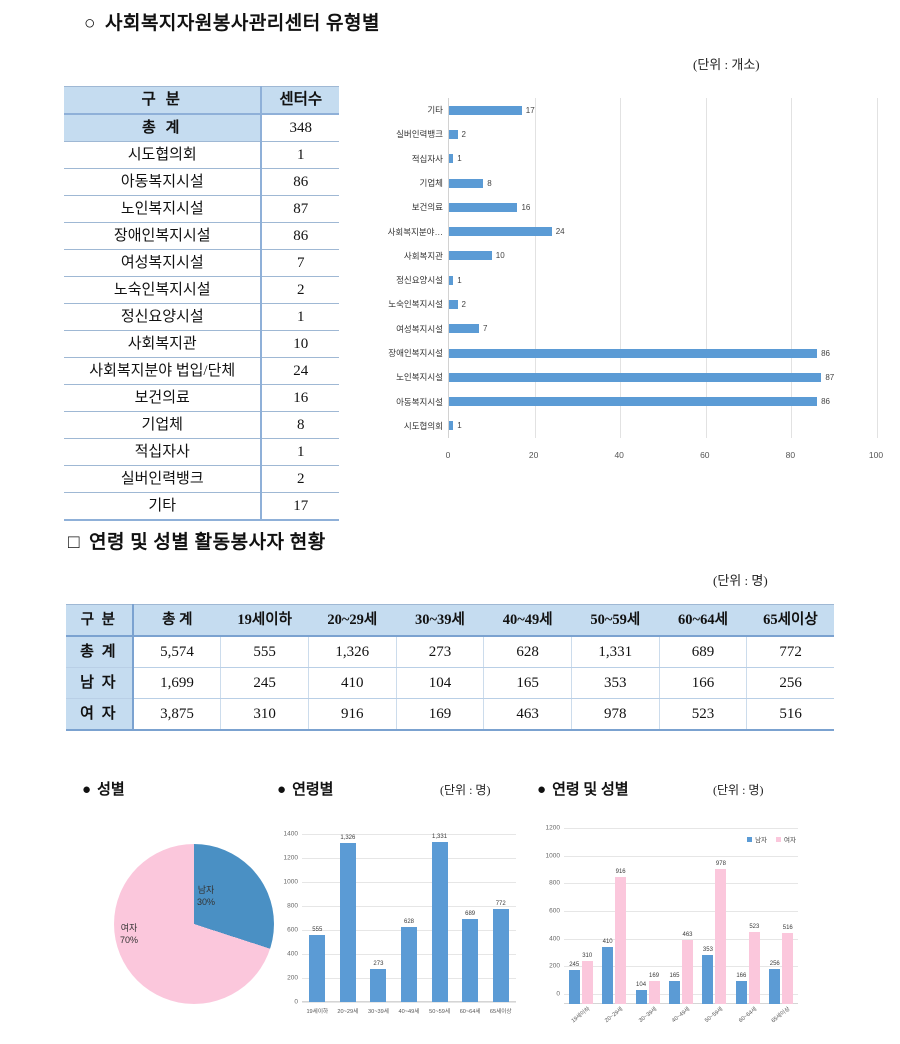  Describe the element at coordinates (644, 159) in the screenshot. I see `bar-row: 적십자사 1` at that location.